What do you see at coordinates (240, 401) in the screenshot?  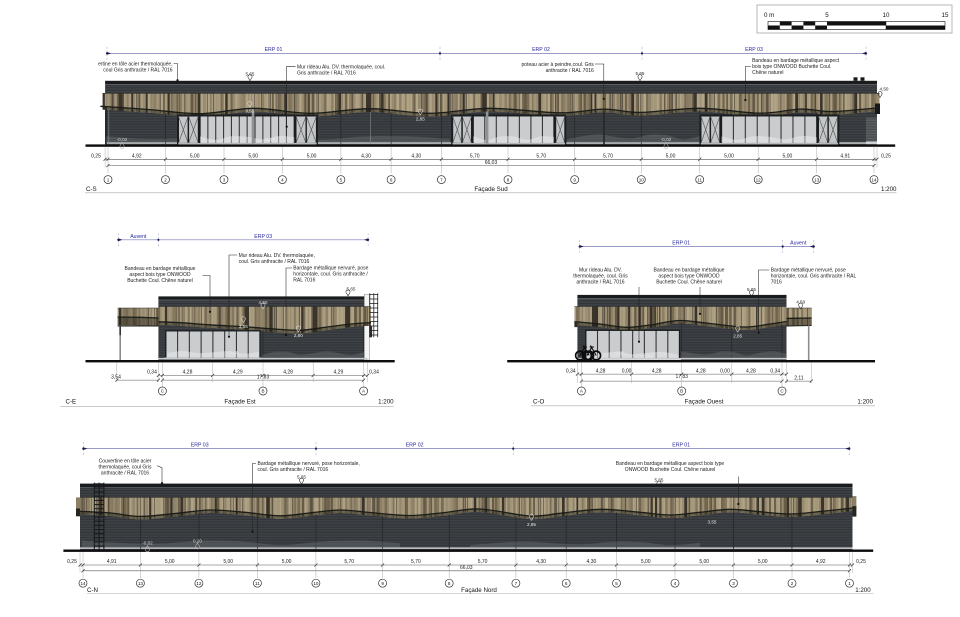 I see `svg-text: Façade Est` at bounding box center [240, 401].